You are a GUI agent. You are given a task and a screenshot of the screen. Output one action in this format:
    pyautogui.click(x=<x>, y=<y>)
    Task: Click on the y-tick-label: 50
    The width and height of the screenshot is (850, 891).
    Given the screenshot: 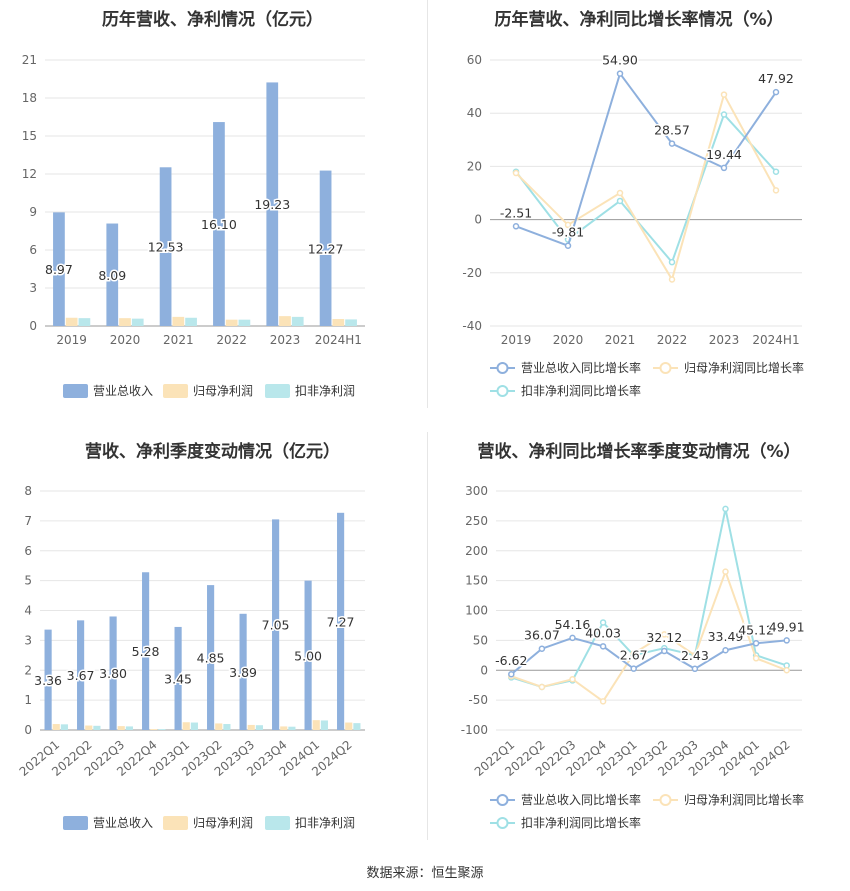 What is the action you would take?
    pyautogui.click(x=480, y=640)
    